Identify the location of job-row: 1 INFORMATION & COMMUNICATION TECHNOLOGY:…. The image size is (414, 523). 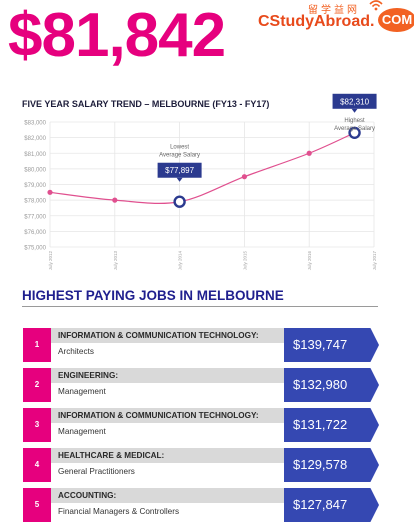
(201, 345).